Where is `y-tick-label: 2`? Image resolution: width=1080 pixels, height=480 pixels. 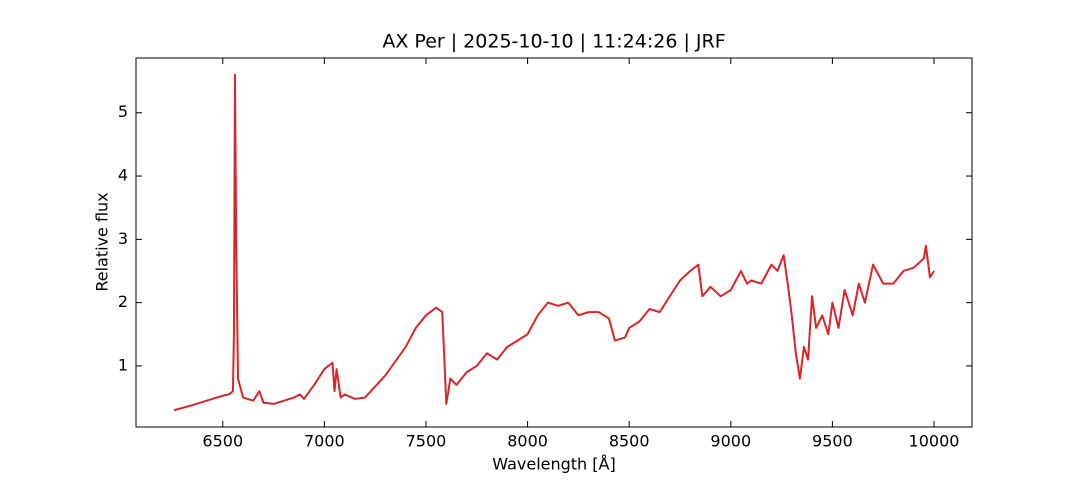
y-tick-label: 2 is located at coordinates (123, 301).